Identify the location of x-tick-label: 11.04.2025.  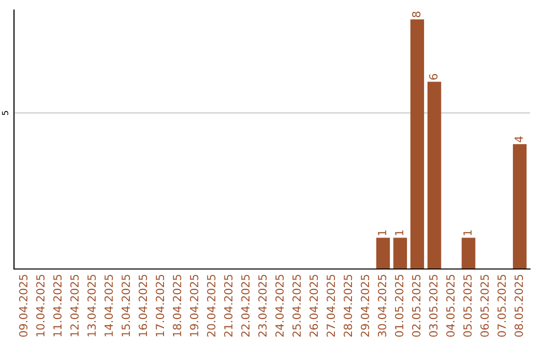
(57, 305).